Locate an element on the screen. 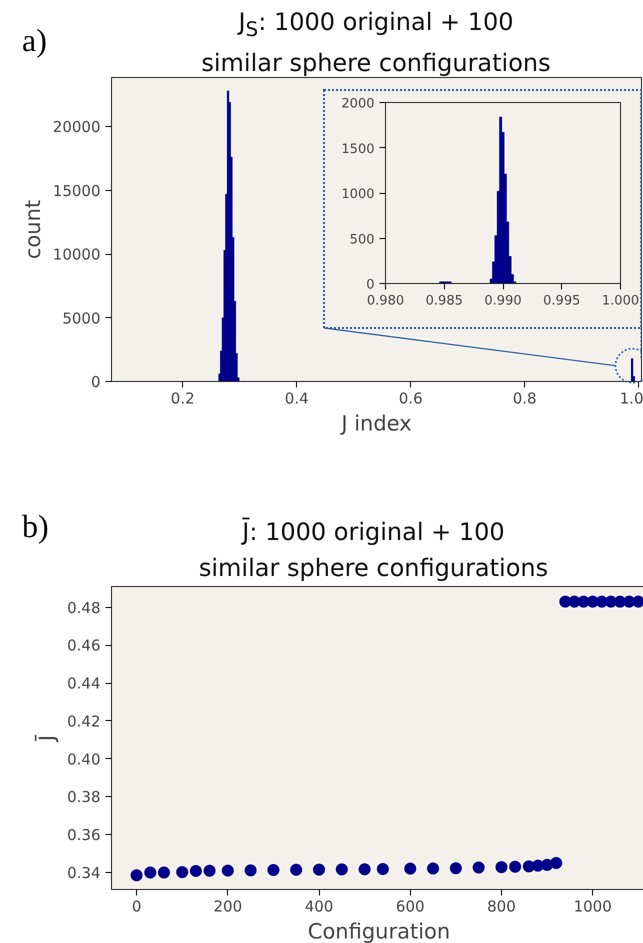 This screenshot has height=943, width=643. text: b) is located at coordinates (35, 526).